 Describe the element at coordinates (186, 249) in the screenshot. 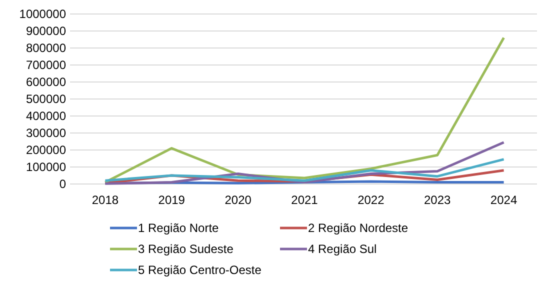

I see `legend-label: 3 Região Sudeste` at that location.